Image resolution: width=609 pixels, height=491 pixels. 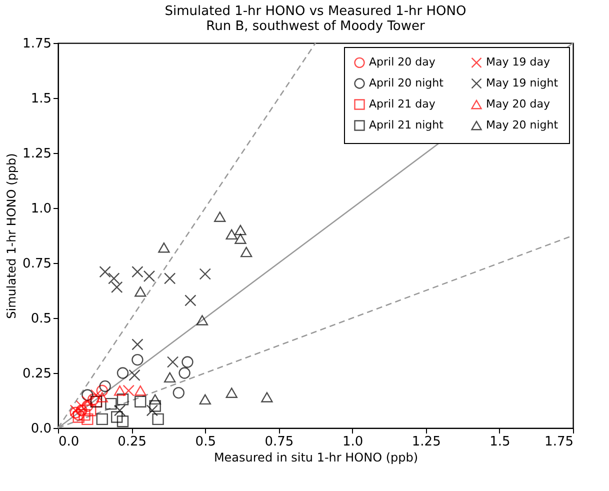 What do you see at coordinates (279, 442) in the screenshot?
I see `x-tick-label: 0.75` at bounding box center [279, 442].